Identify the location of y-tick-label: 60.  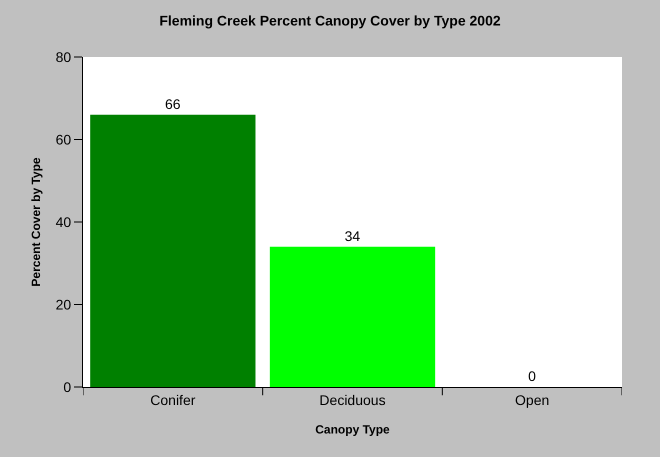
(64, 139).